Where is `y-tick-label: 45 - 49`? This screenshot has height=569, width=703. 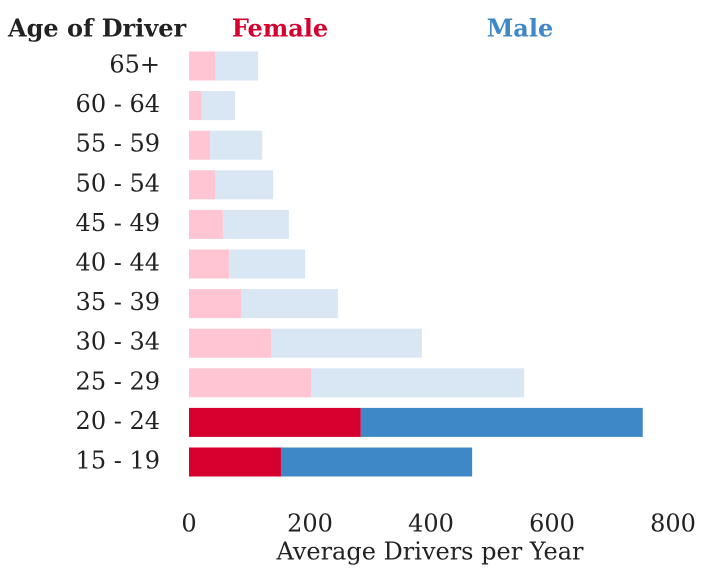 y-tick-label: 45 - 49 is located at coordinates (118, 223).